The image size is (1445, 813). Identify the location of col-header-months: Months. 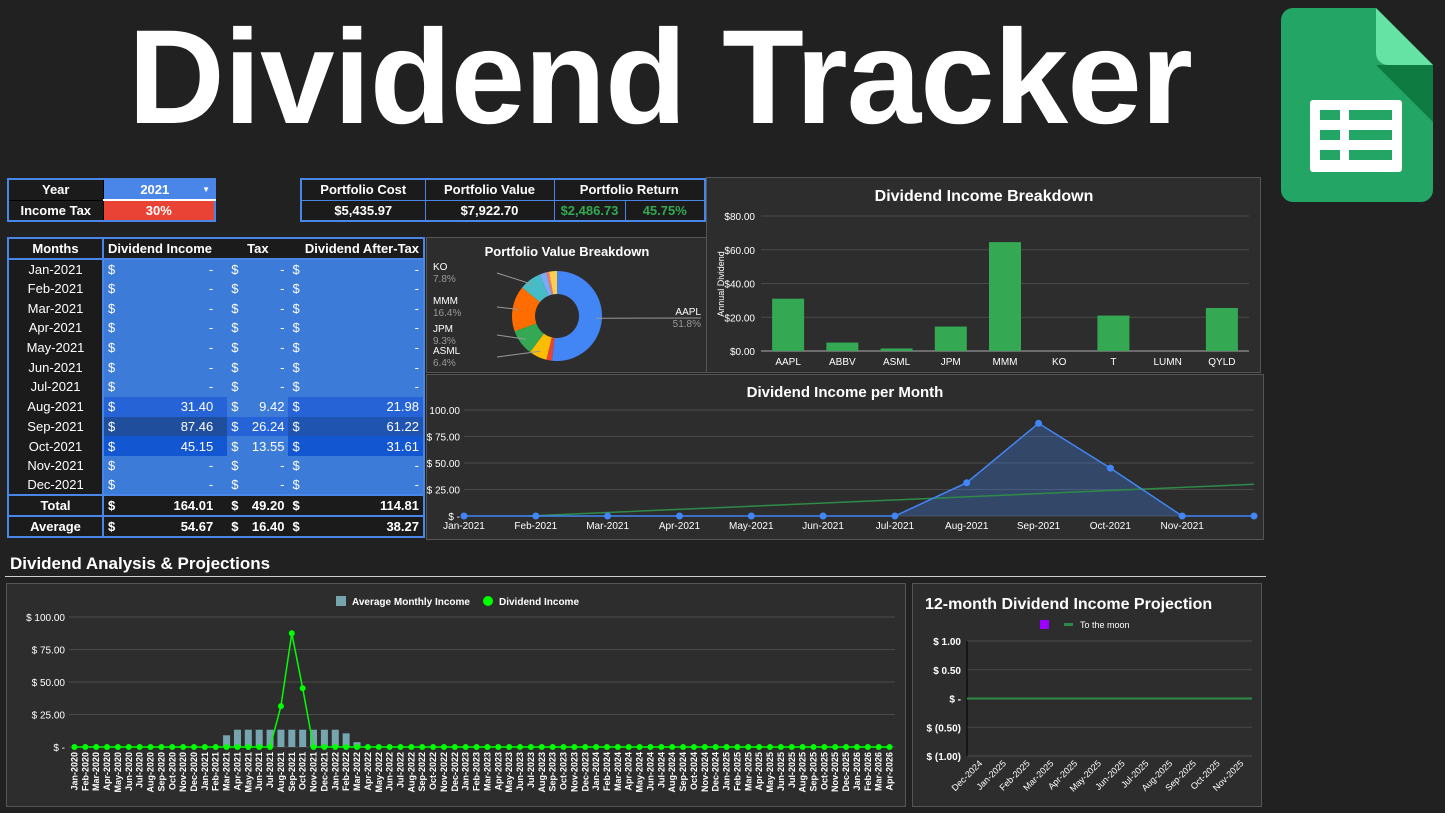
(56, 249).